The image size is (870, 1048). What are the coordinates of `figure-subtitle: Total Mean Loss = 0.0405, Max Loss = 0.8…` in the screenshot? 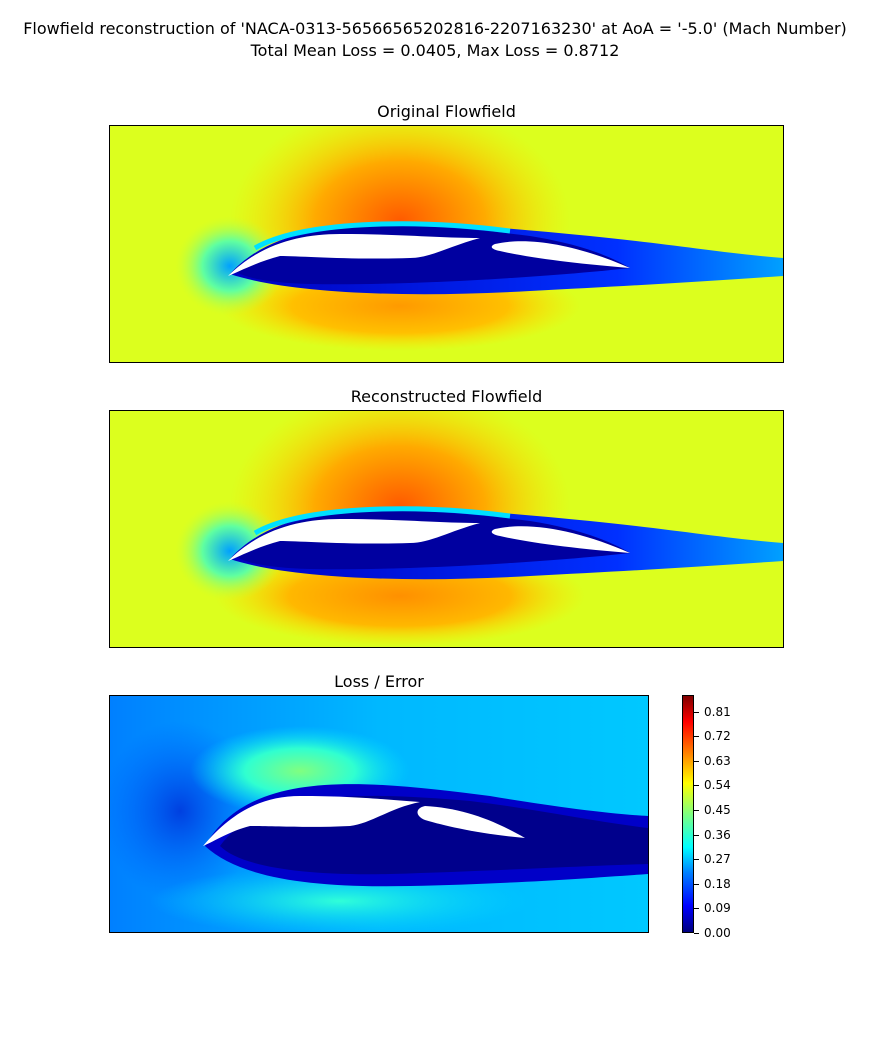 It's located at (435, 50).